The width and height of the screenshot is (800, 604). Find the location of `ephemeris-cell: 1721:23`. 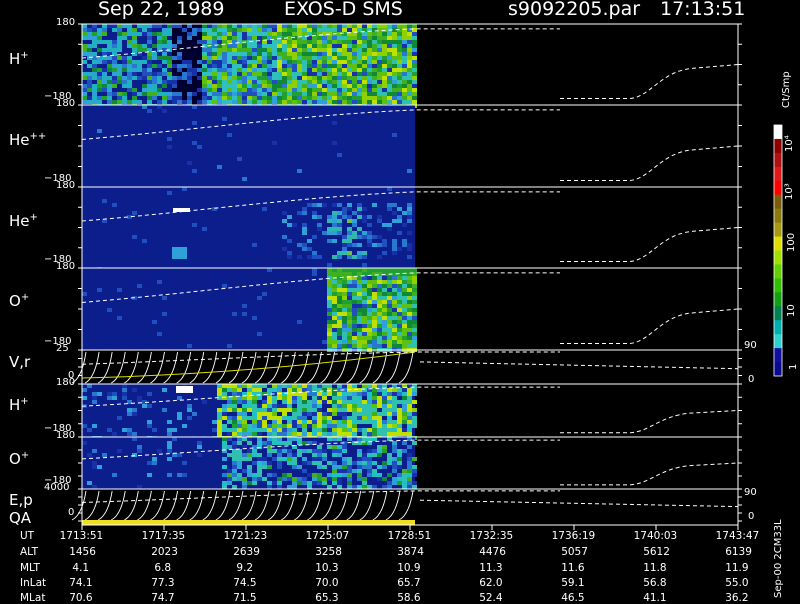

ephemeris-cell: 1721:23 is located at coordinates (245, 536).